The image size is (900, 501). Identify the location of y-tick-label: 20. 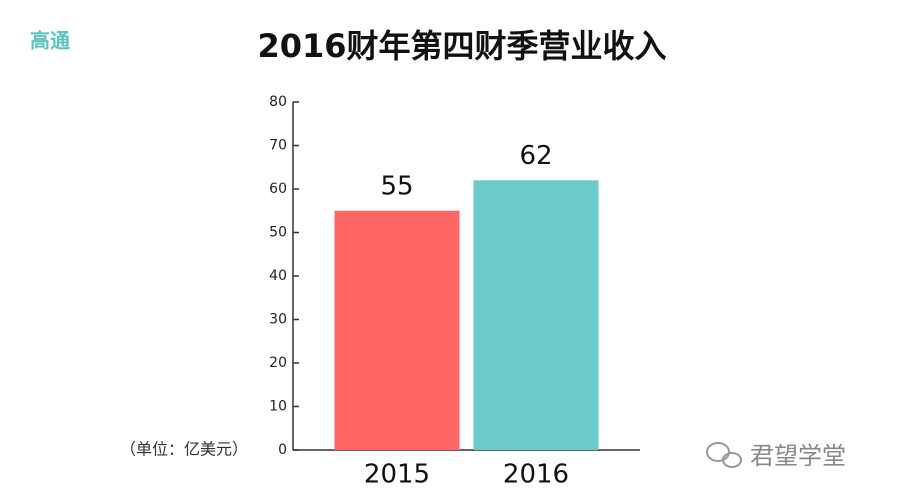
(278, 363).